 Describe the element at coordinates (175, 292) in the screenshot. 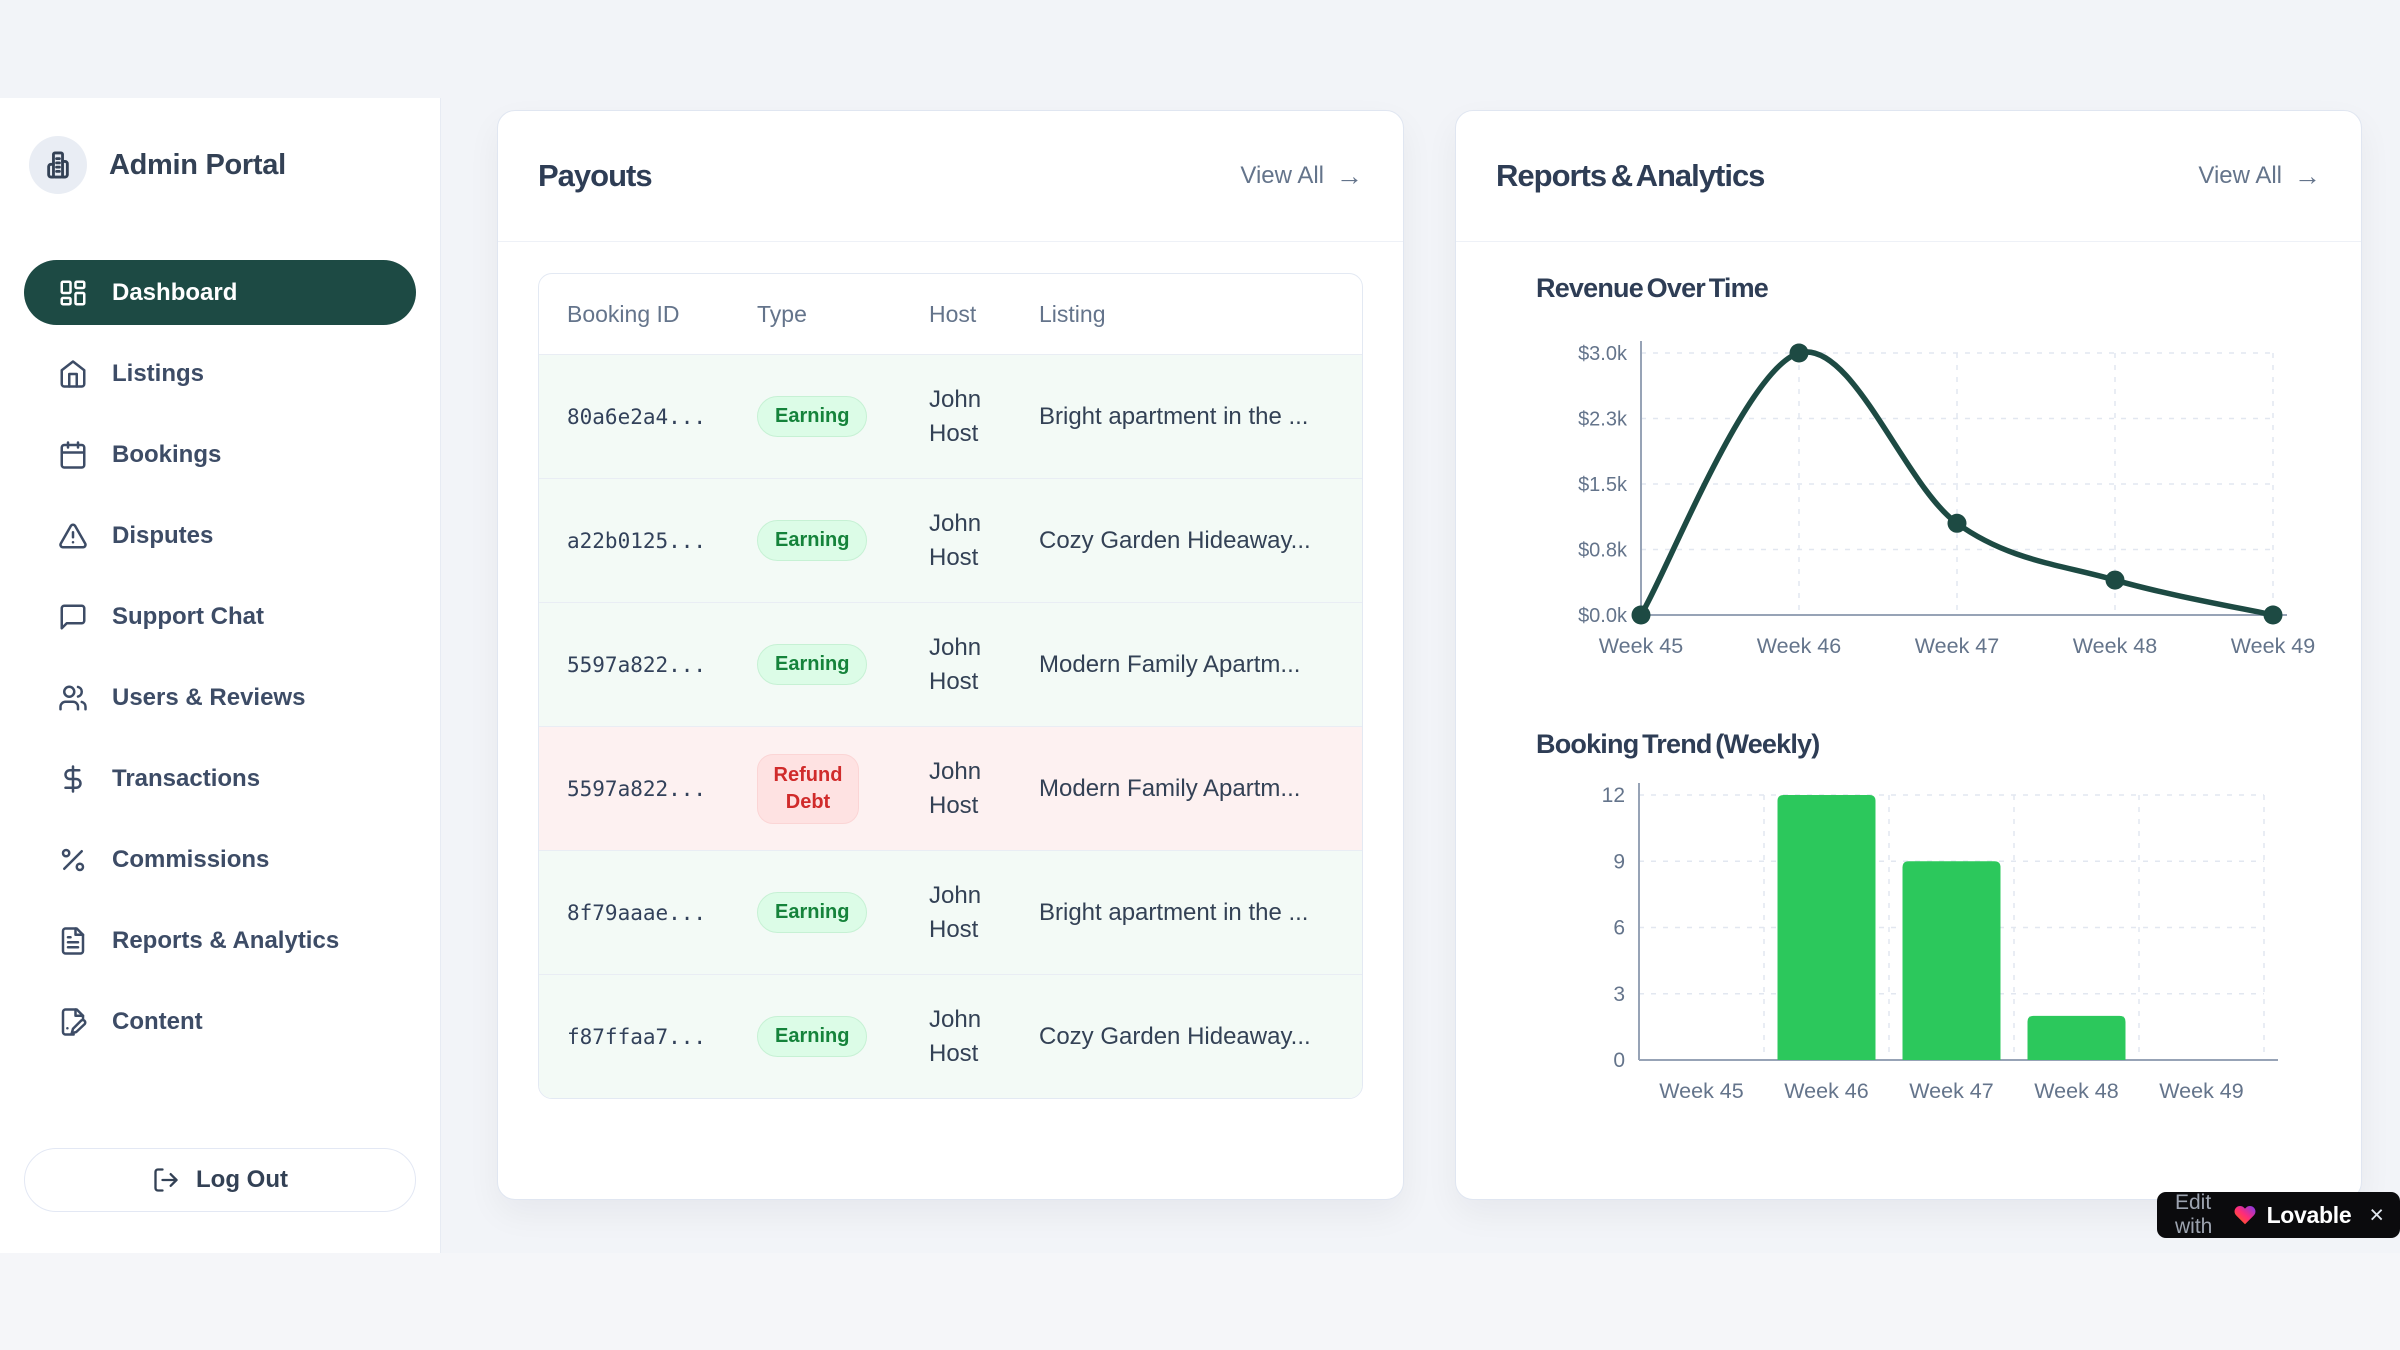

I see `sidebar-item-label: Dashboard` at that location.